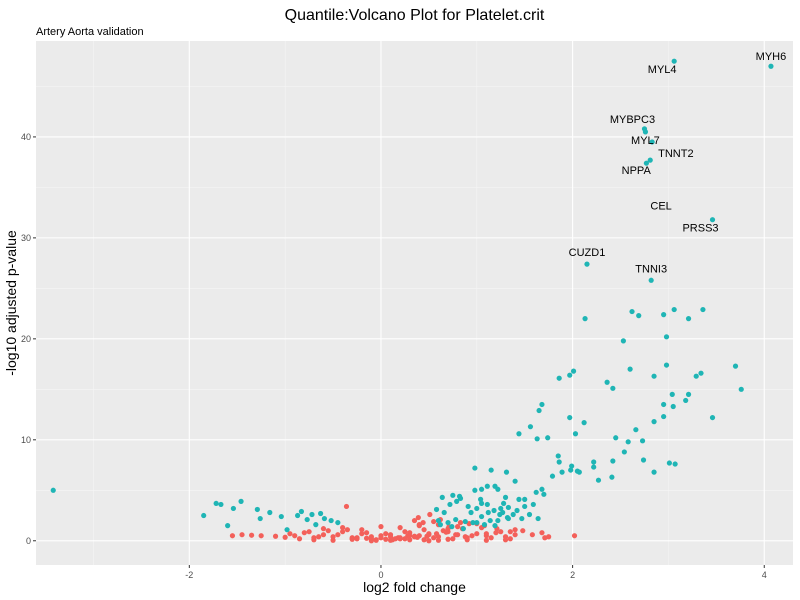  I want to click on point-label-nppa: NPPA, so click(637, 171).